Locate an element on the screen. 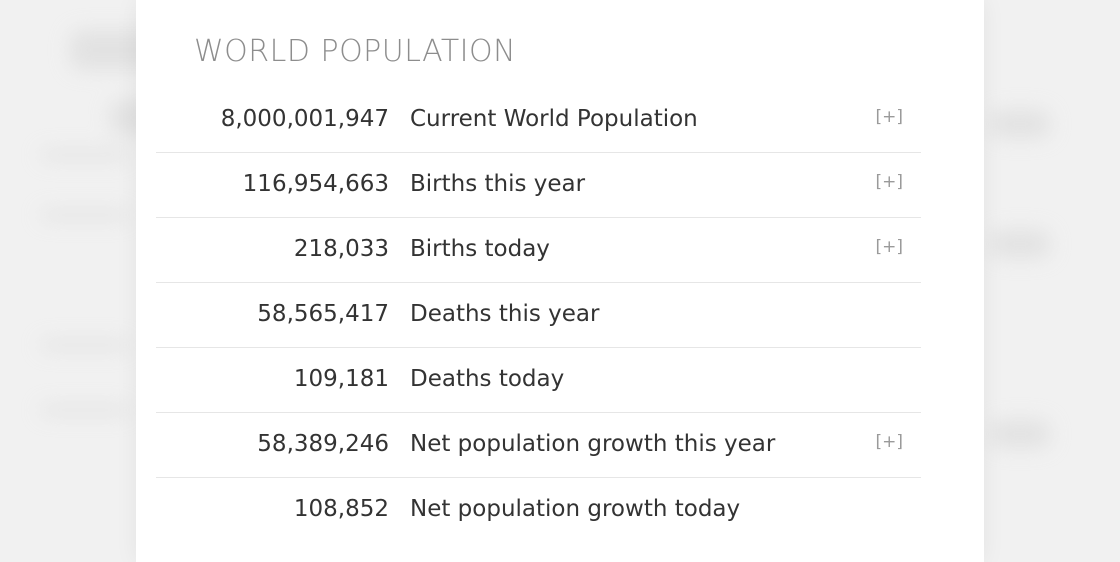 This screenshot has height=562, width=1120. stat-value: 109,181 is located at coordinates (341, 379).